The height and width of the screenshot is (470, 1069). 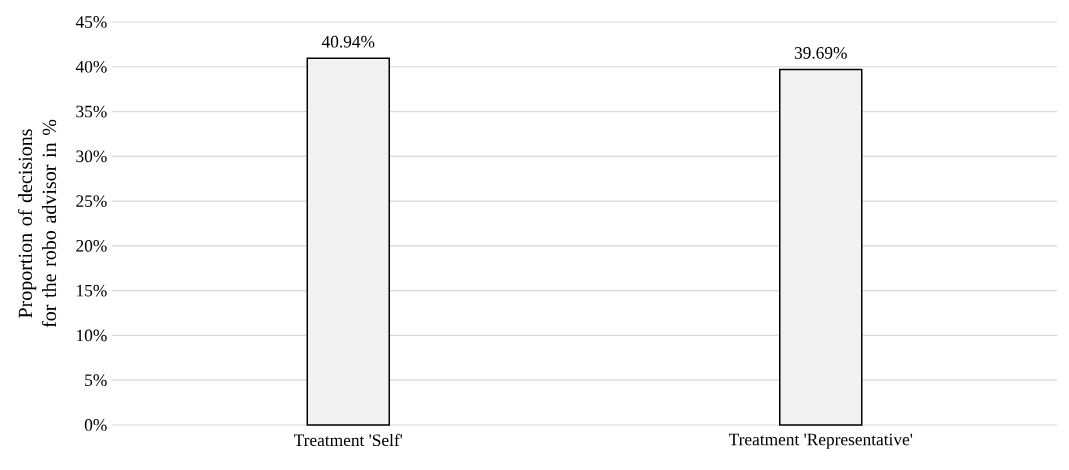 I want to click on y-tick-label: 30%, so click(x=91, y=156).